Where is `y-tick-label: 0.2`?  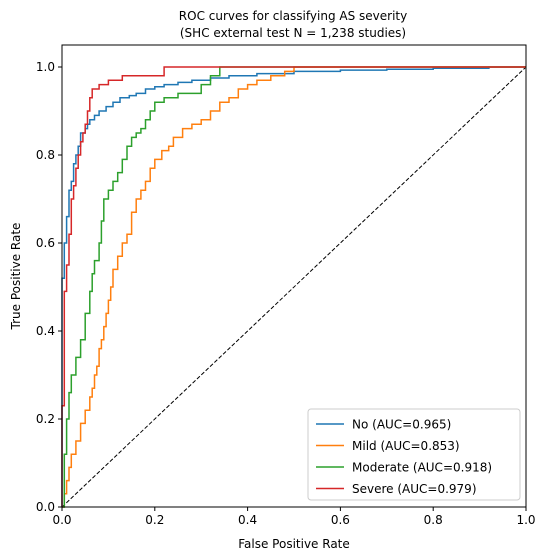 y-tick-label: 0.2 is located at coordinates (45, 419).